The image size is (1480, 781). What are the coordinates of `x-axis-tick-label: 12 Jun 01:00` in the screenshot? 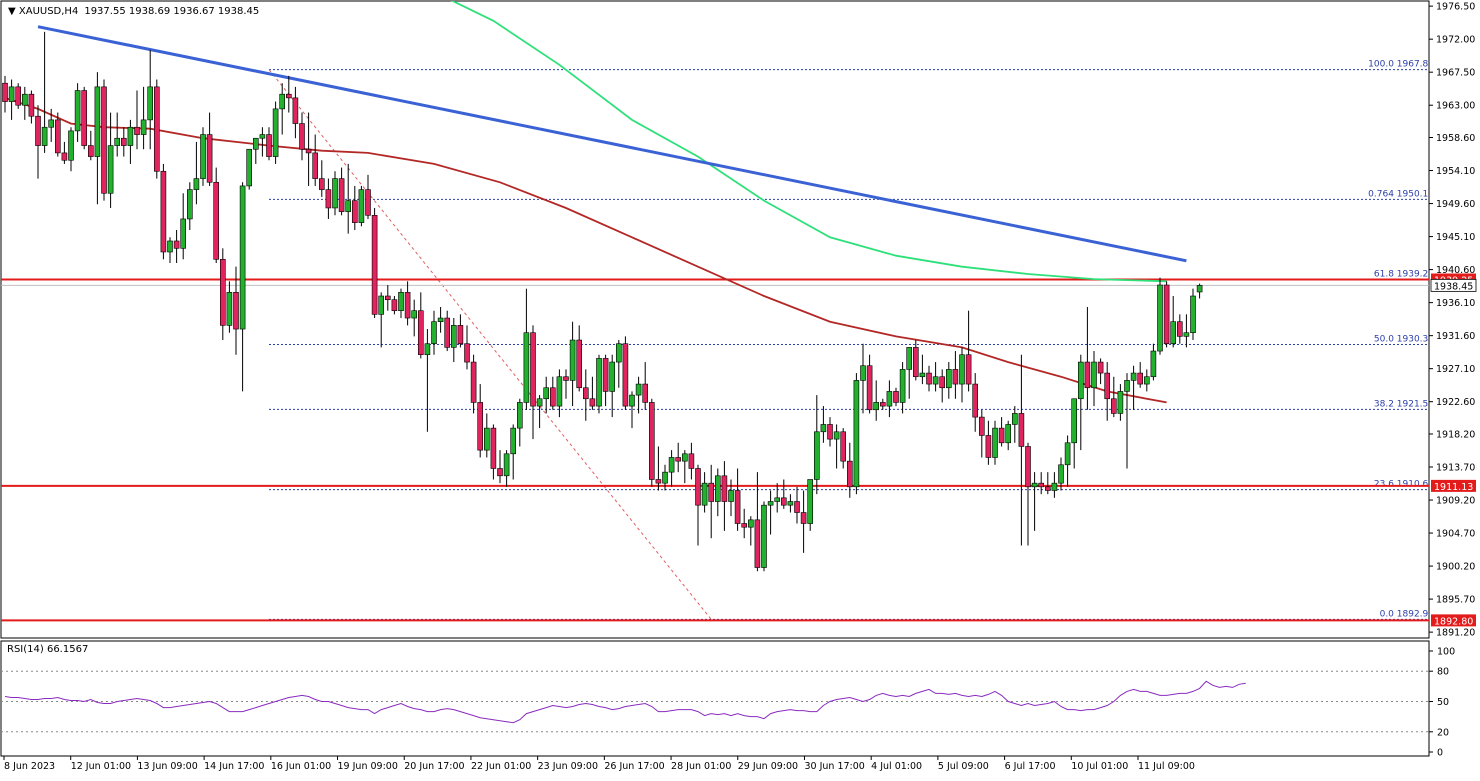 It's located at (101, 766).